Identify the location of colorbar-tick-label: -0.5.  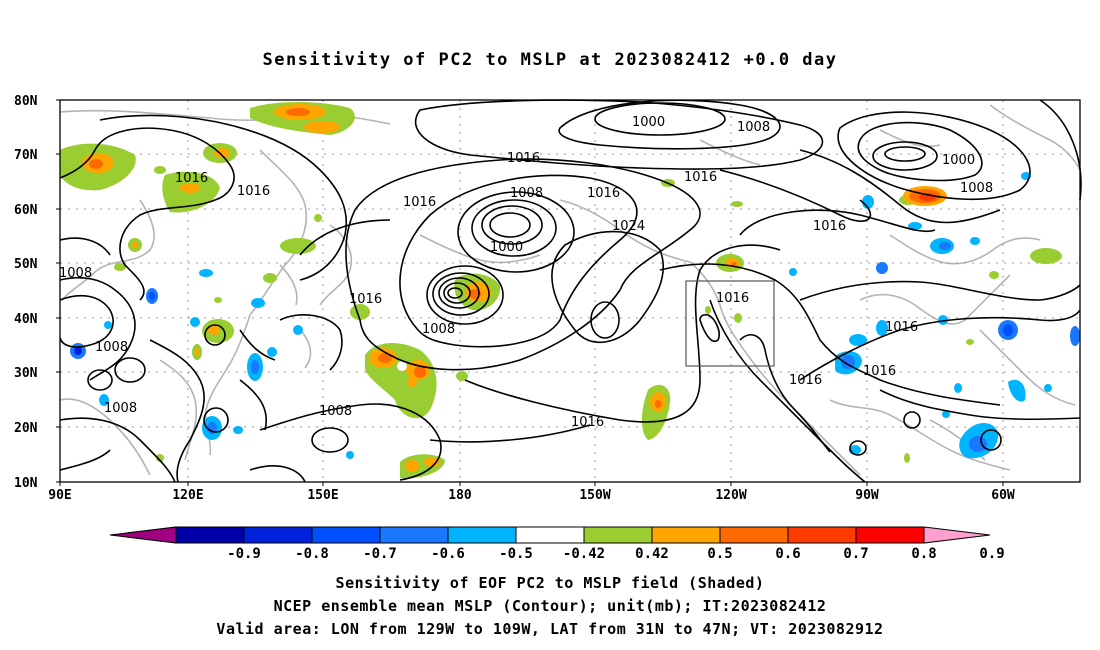
(516, 554).